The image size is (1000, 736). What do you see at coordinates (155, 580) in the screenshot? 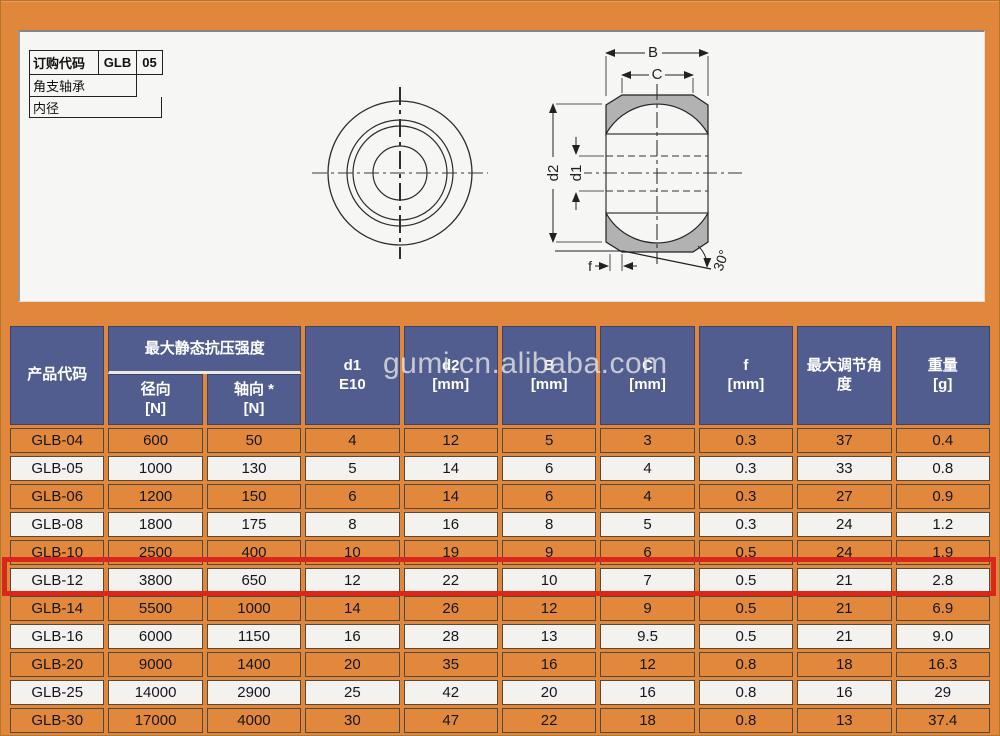
I see `cell-radial: 3800` at bounding box center [155, 580].